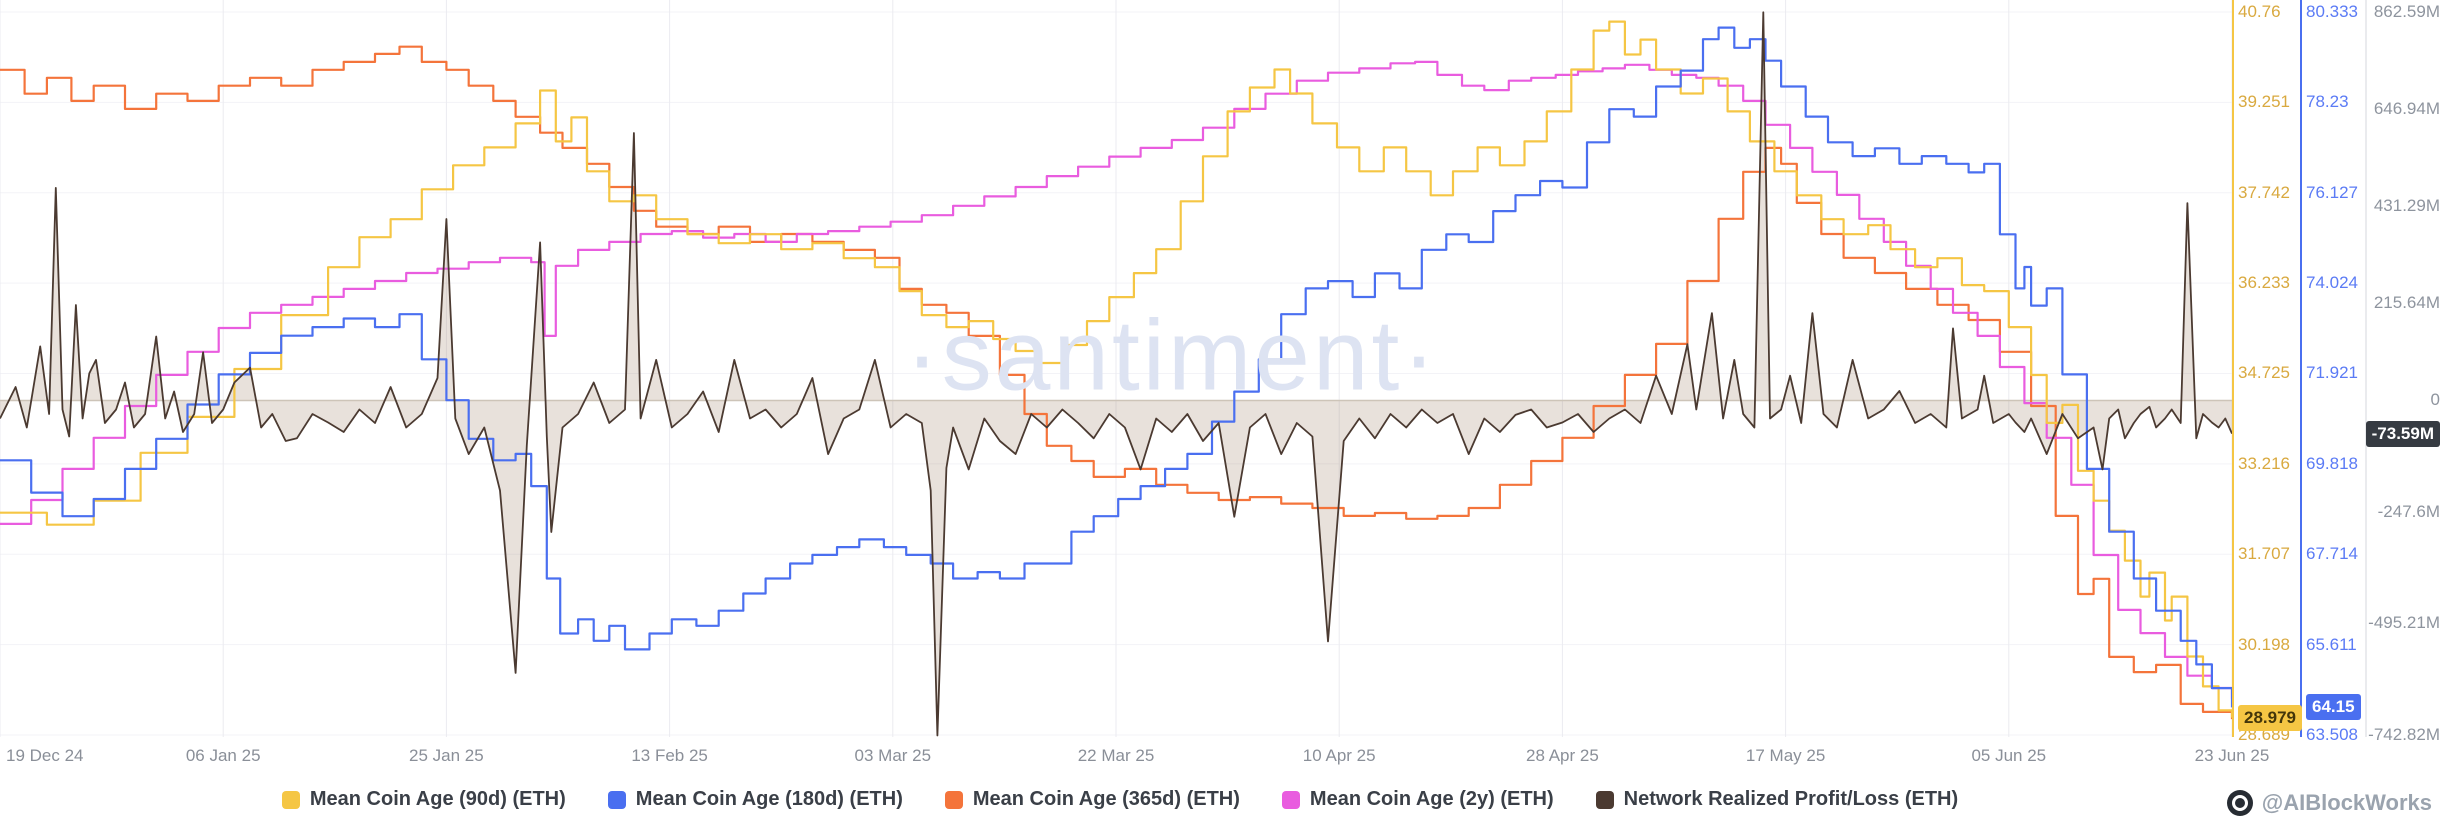 This screenshot has width=2446, height=828. What do you see at coordinates (1562, 755) in the screenshot?
I see `x-axis-tick: 28 Apr 25` at bounding box center [1562, 755].